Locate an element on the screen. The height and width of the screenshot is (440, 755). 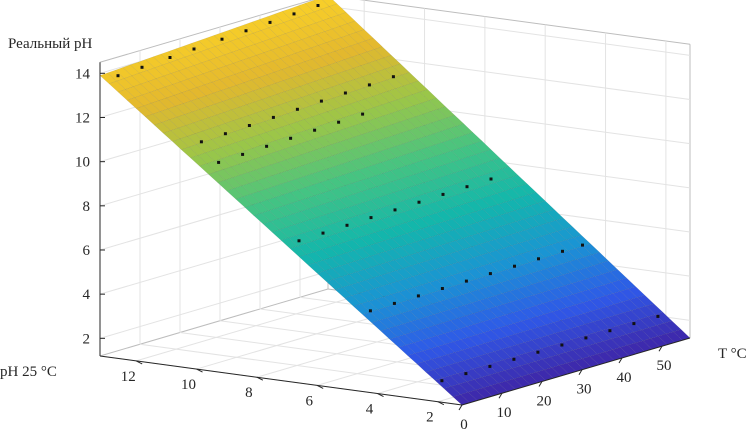
y-tick-label: 10 is located at coordinates (188, 385).